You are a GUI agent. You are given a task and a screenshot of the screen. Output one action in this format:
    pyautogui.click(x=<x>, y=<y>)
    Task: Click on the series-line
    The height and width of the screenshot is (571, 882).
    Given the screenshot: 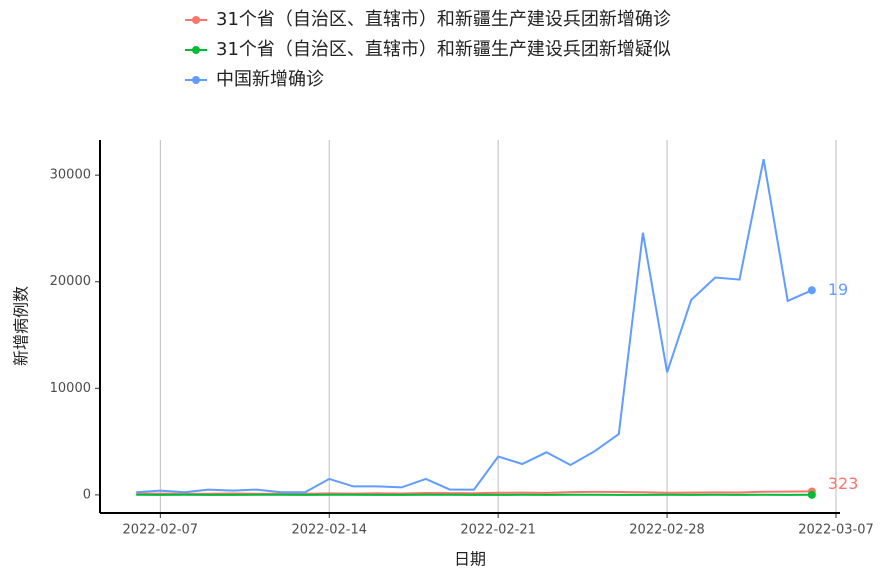 What is the action you would take?
    pyautogui.click(x=474, y=492)
    